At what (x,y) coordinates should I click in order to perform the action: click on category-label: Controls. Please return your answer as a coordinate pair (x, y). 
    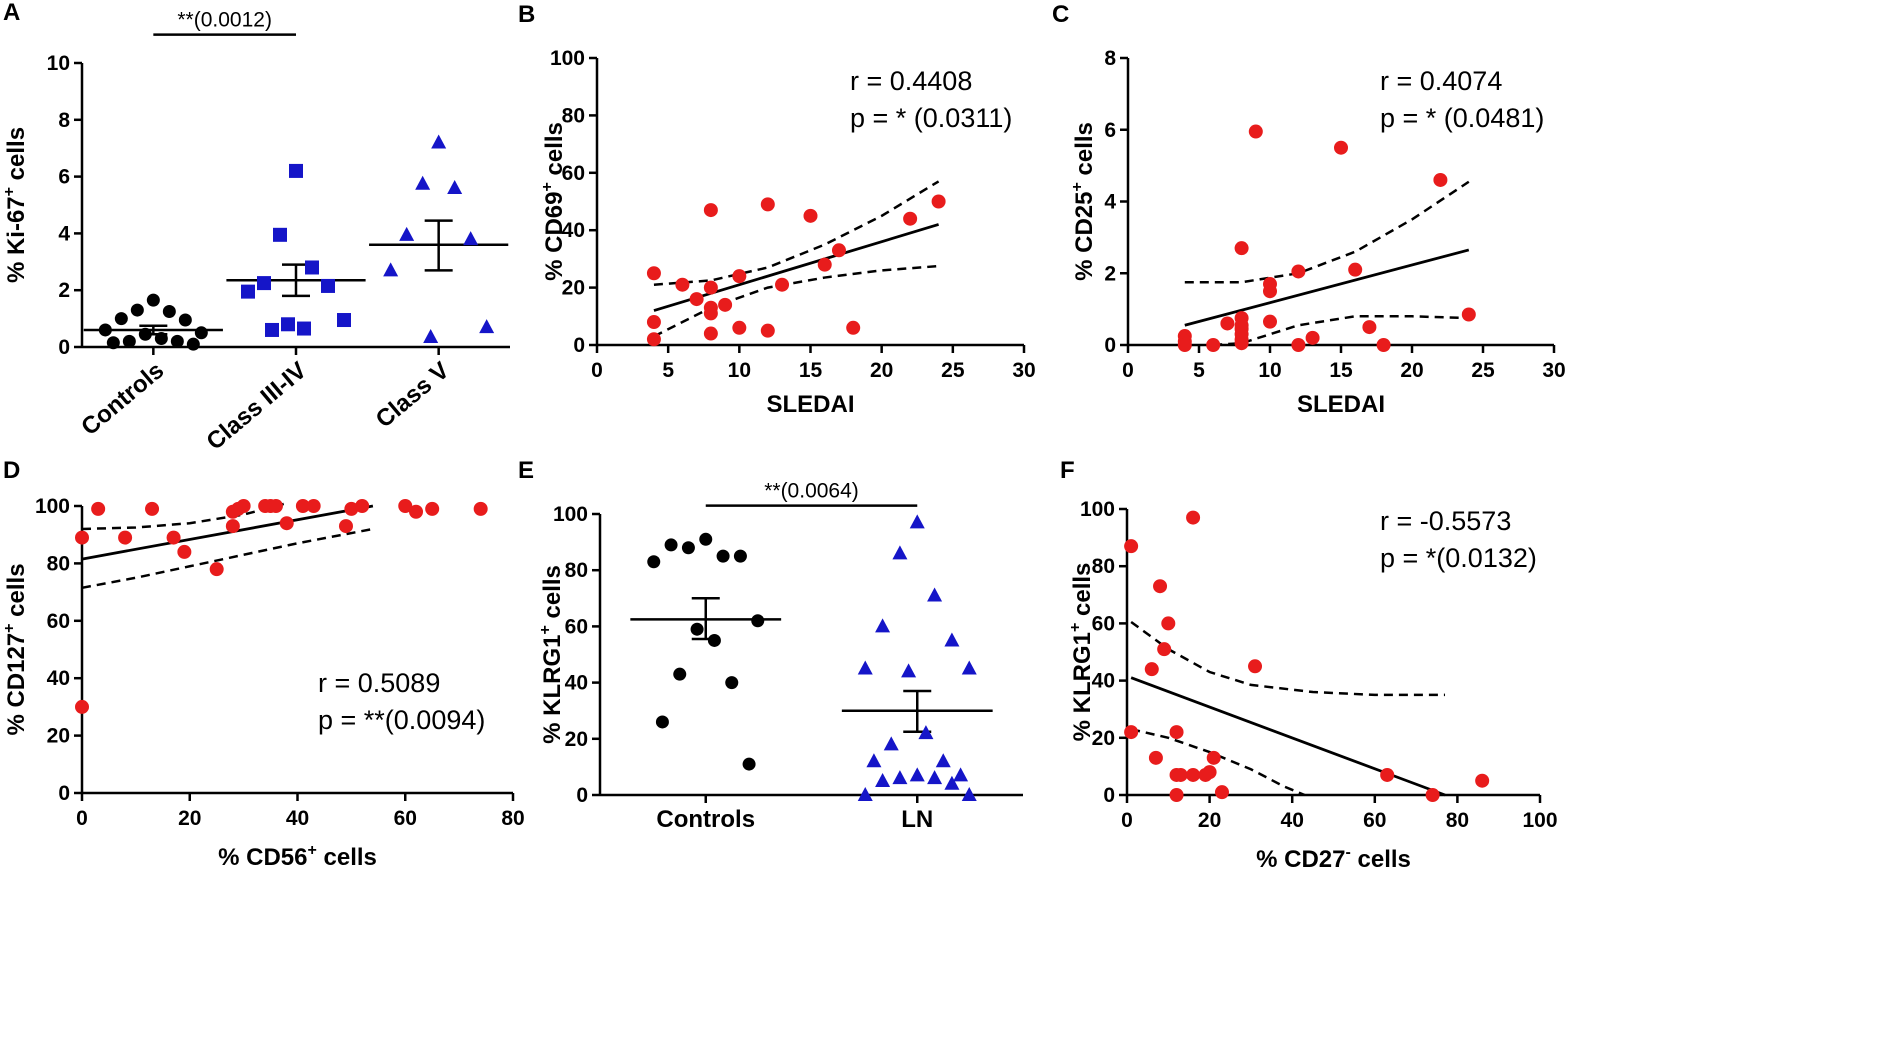
    Looking at the image, I should click on (122, 399).